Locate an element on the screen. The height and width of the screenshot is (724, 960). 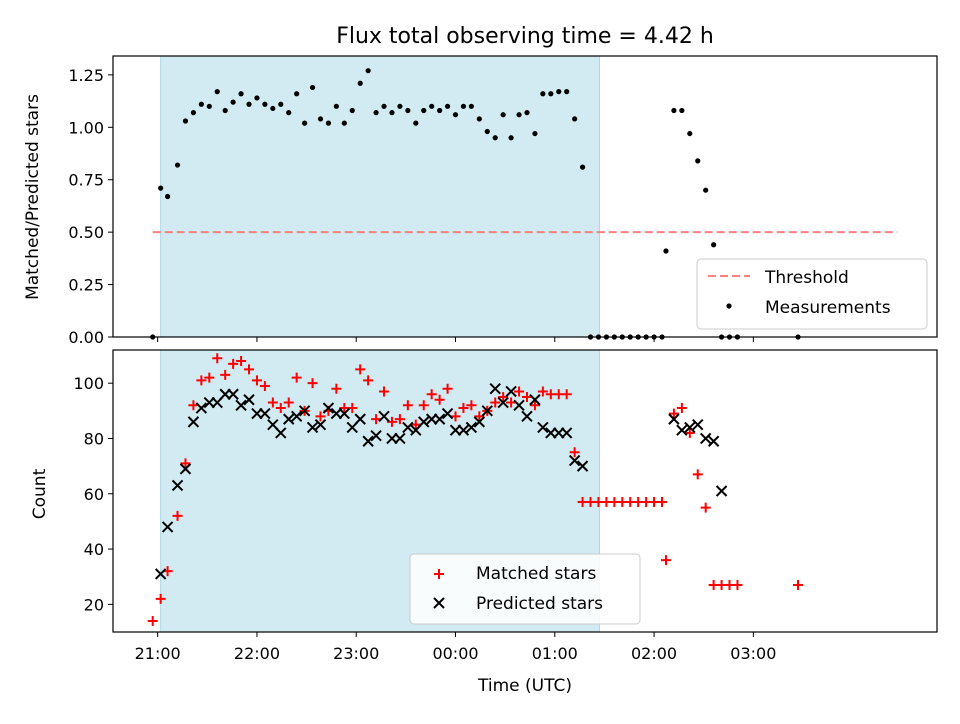
bottom-xtick-label: 02:00 is located at coordinates (654, 653).